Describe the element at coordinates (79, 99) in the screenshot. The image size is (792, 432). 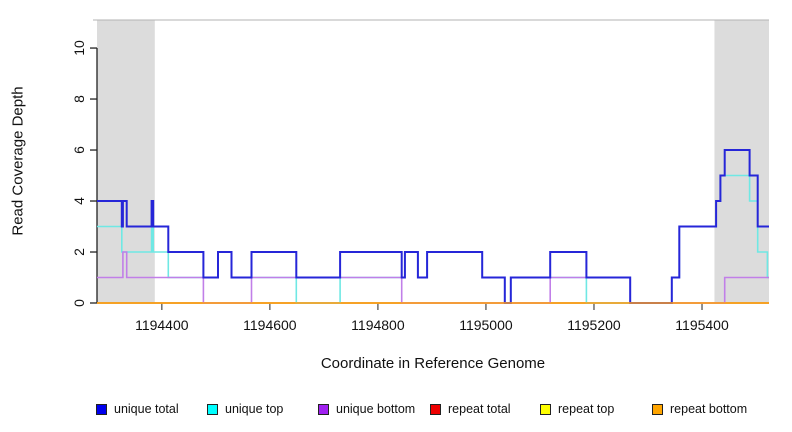
I see `y-tick-label: 8` at that location.